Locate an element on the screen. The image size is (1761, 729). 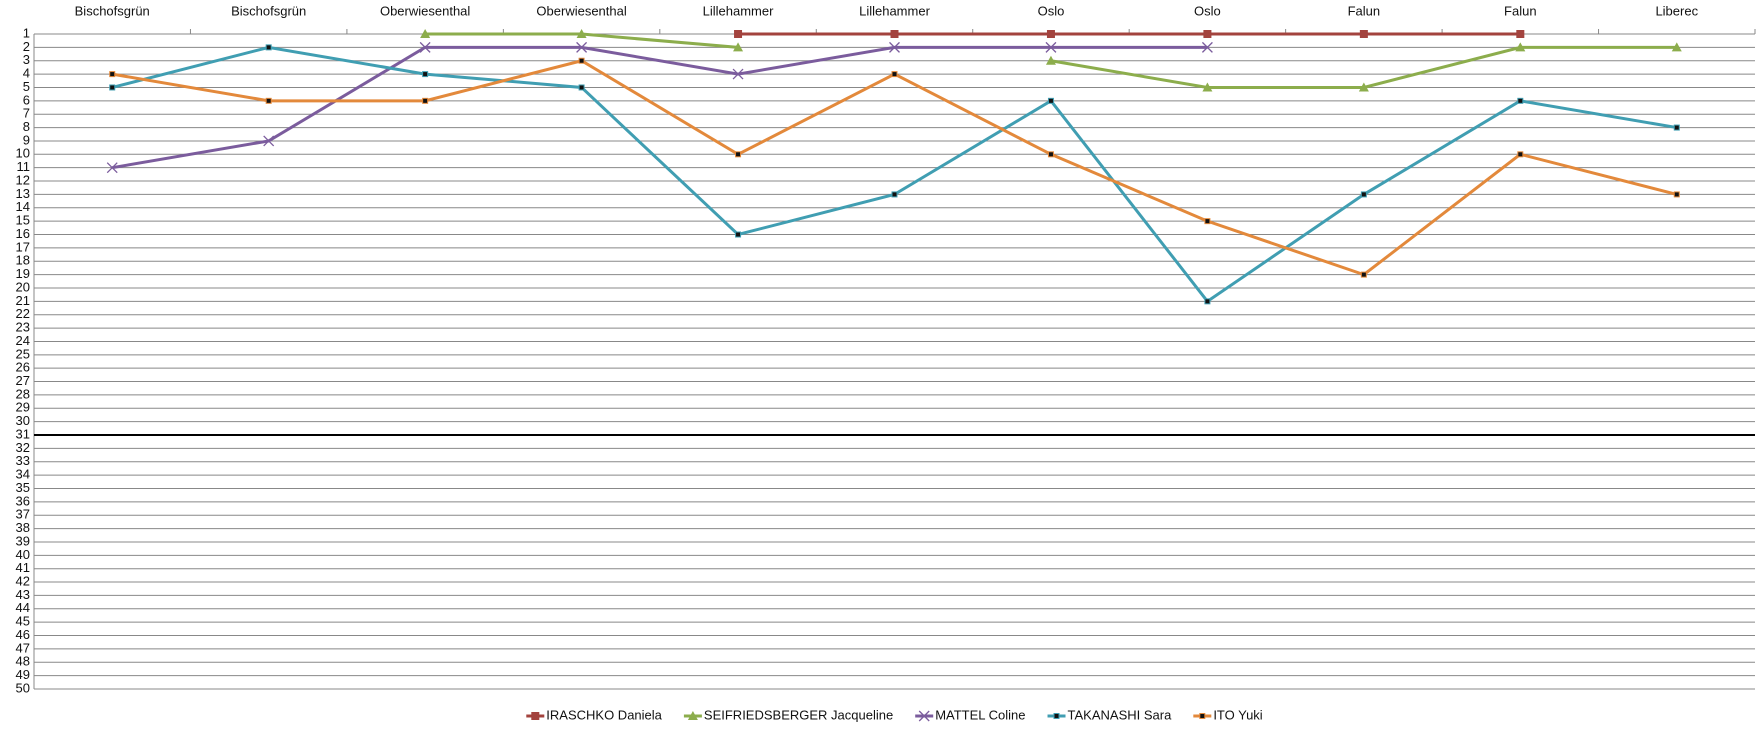
y-tick-label: 31 is located at coordinates (23, 433).